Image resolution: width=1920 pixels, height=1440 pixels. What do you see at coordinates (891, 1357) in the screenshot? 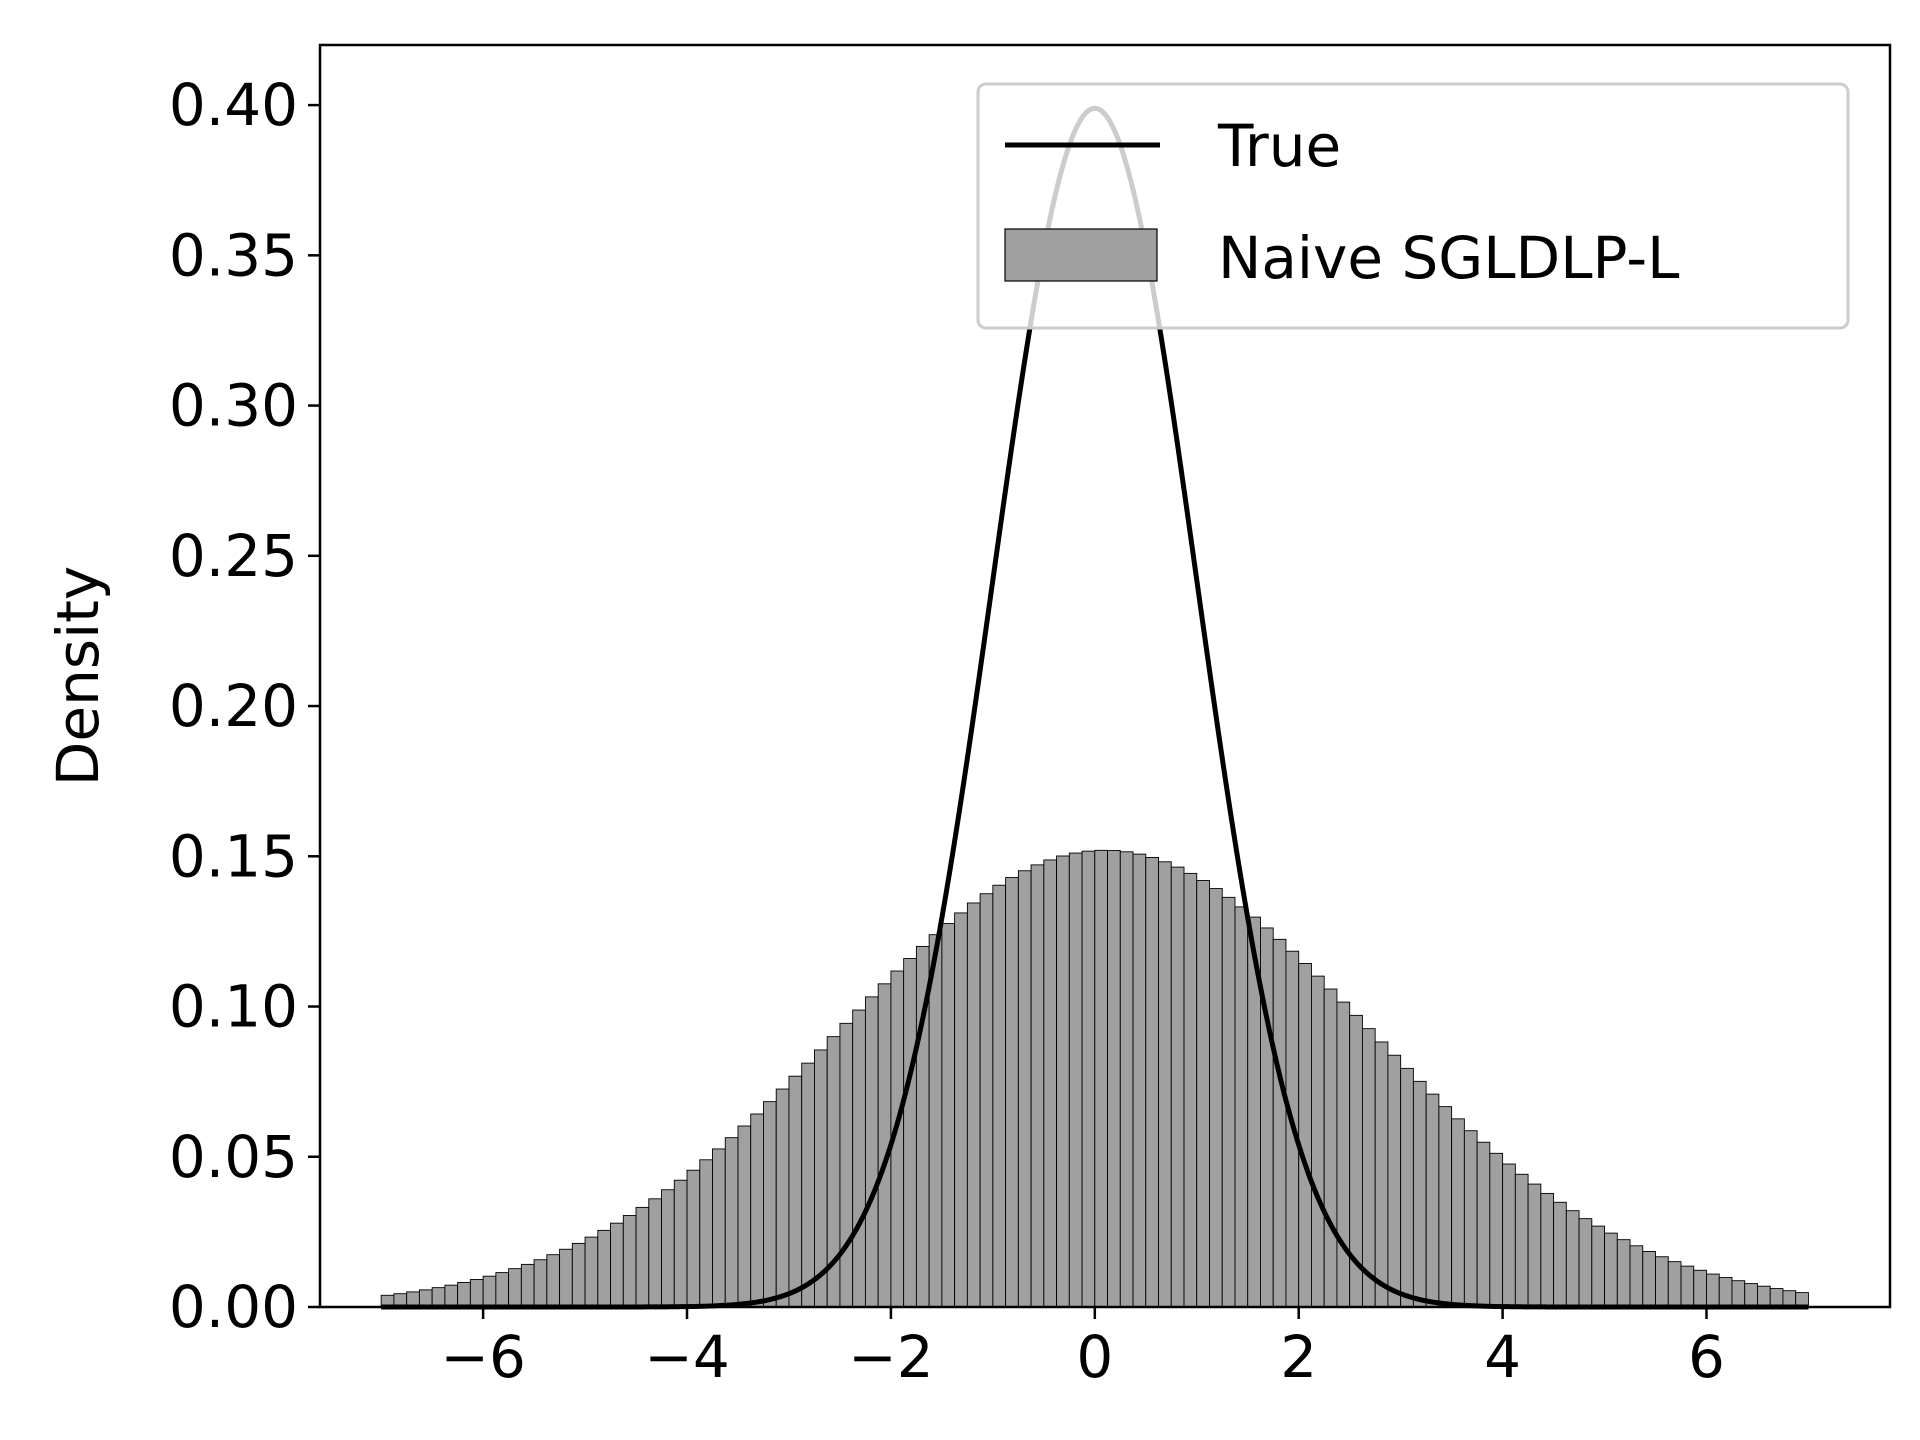
I see `x-tick-label: −2` at bounding box center [891, 1357].